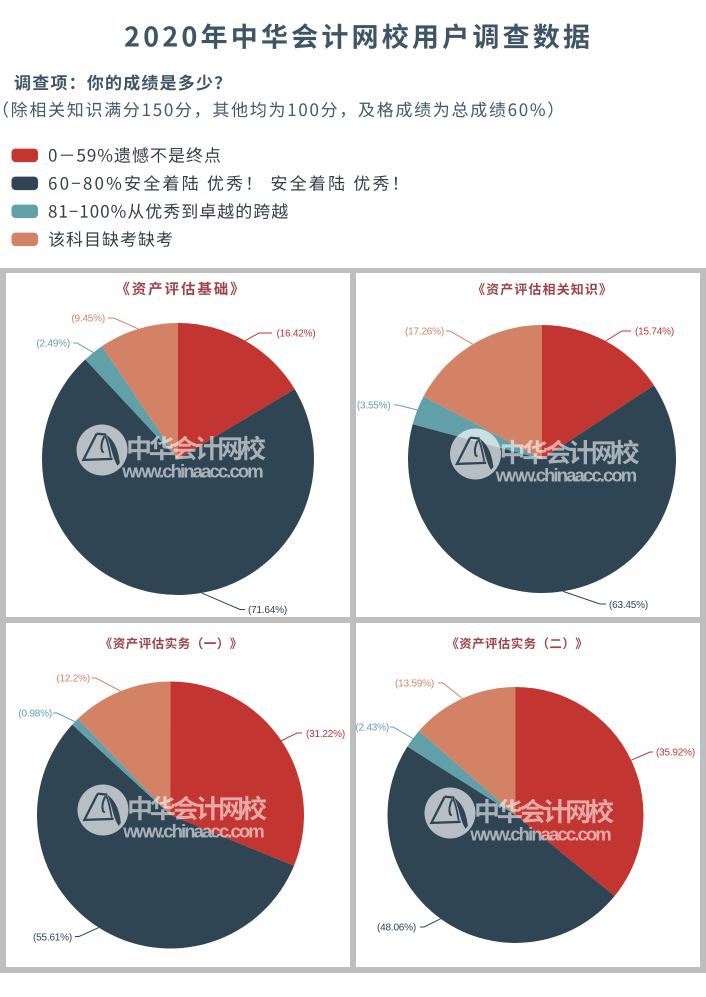 The height and width of the screenshot is (997, 706). Describe the element at coordinates (73, 679) in the screenshot. I see `svg-text: (12.2%)` at that location.